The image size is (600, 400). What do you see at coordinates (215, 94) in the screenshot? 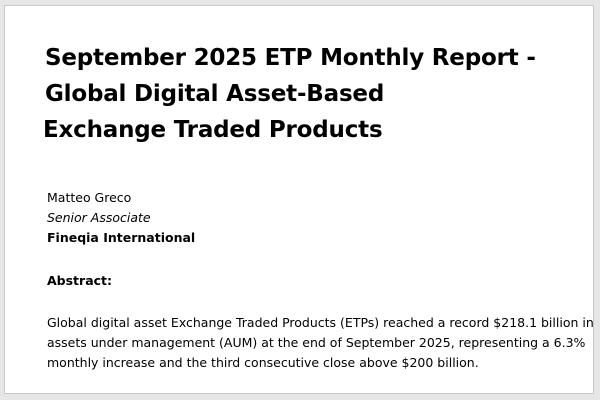
I see `report-title-line-2: Global Digital Asset-Based` at bounding box center [215, 94].